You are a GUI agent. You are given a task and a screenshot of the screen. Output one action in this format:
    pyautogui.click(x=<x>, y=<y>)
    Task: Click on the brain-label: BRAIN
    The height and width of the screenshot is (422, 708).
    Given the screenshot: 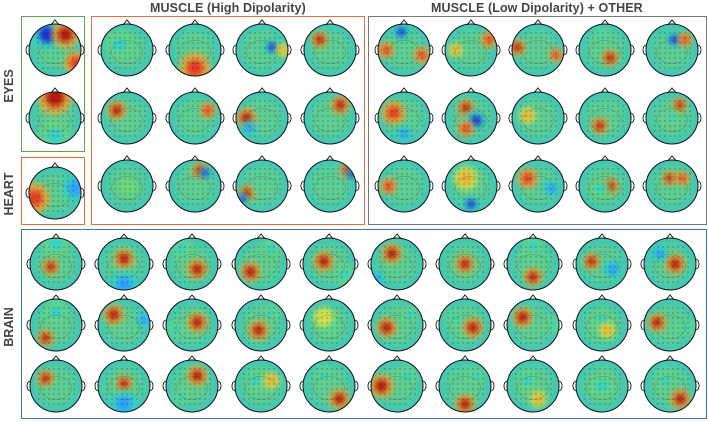 What is the action you would take?
    pyautogui.click(x=9, y=327)
    